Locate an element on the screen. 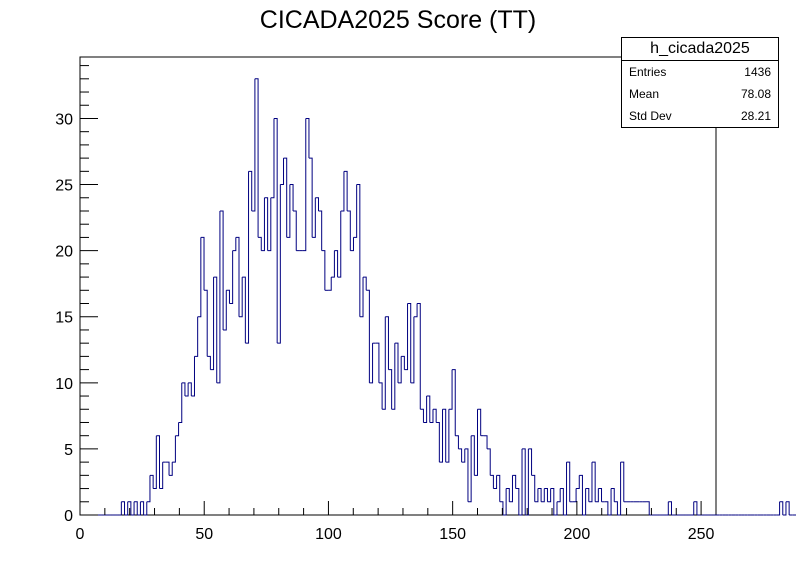  stats-value-stddev: 28.21 is located at coordinates (755, 116).